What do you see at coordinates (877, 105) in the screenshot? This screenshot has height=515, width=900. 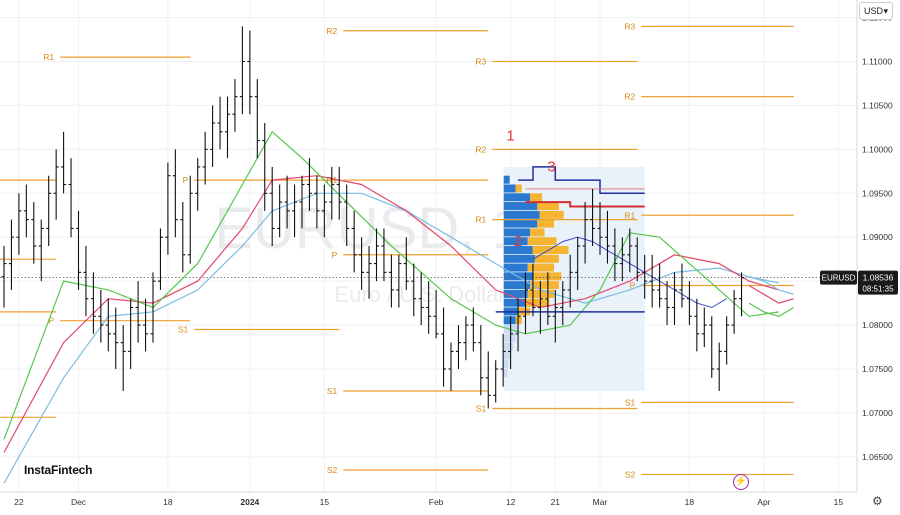 I see `y-tick-label: 1.10500` at bounding box center [877, 105].